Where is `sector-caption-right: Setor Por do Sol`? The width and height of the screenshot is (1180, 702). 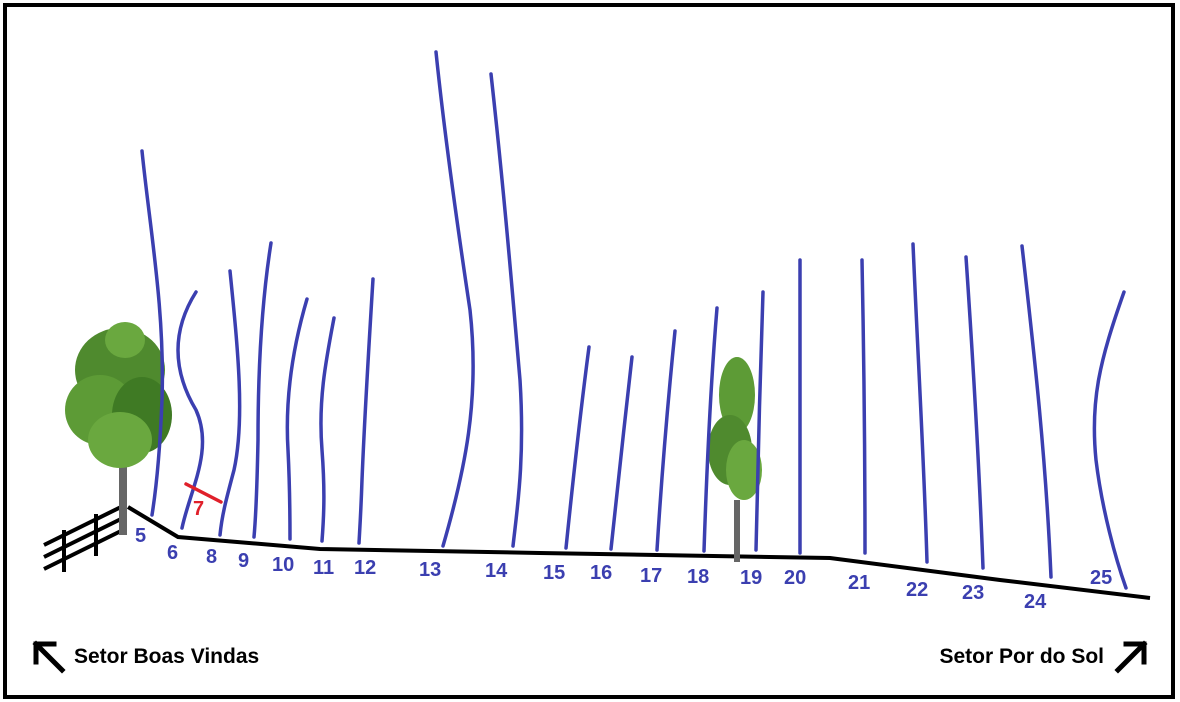 sector-caption-right: Setor Por do Sol is located at coordinates (1044, 657).